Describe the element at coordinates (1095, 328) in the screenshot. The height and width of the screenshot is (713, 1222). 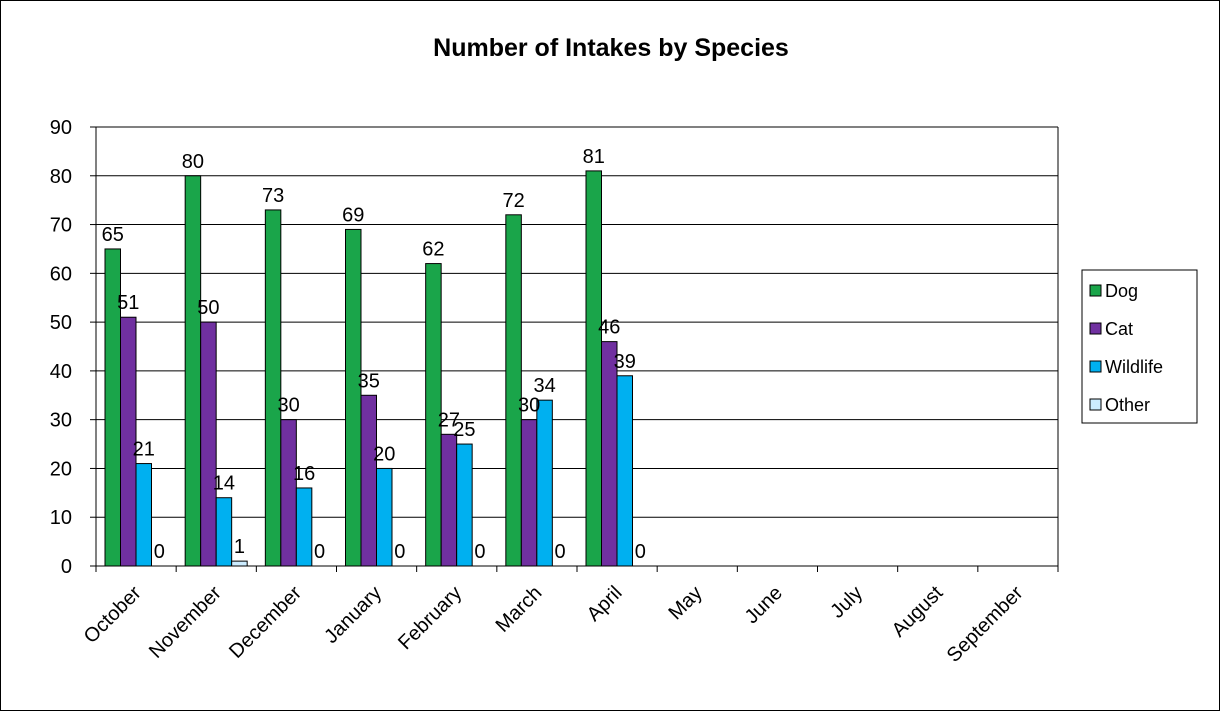
I see `legend-swatch-cat` at that location.